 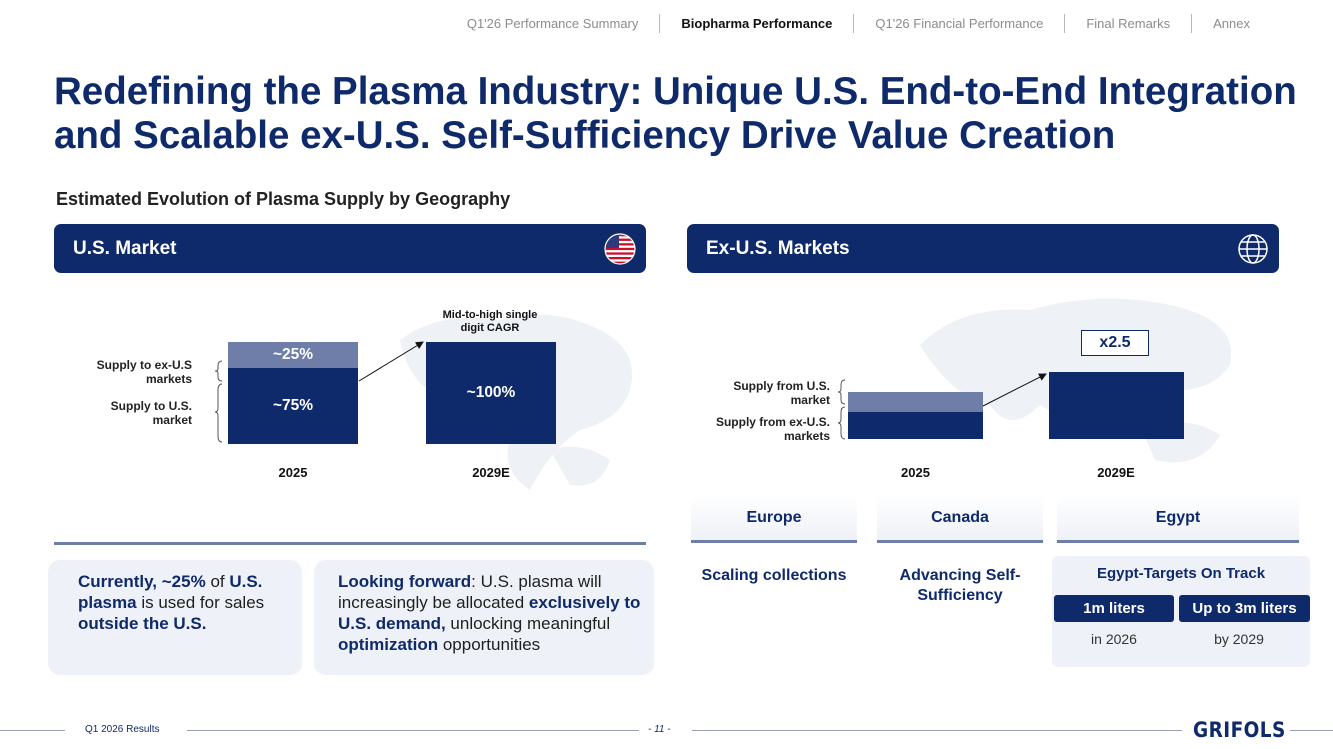 I want to click on egypt-target-2029-when: by 2029, so click(x=1239, y=639).